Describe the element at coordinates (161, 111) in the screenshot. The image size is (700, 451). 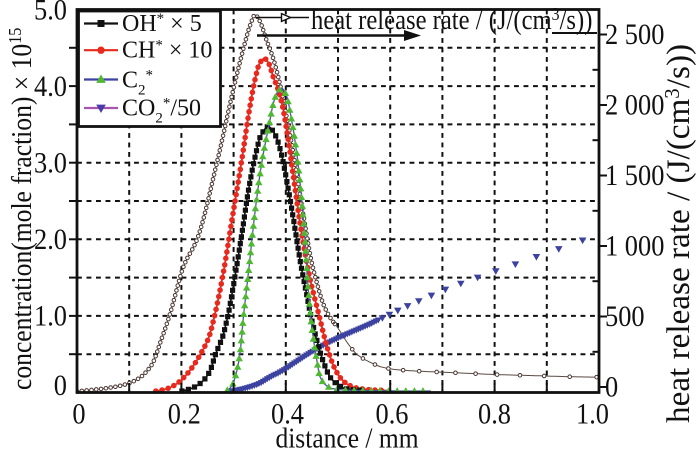
I see `svg-text: CO2*/50` at that location.